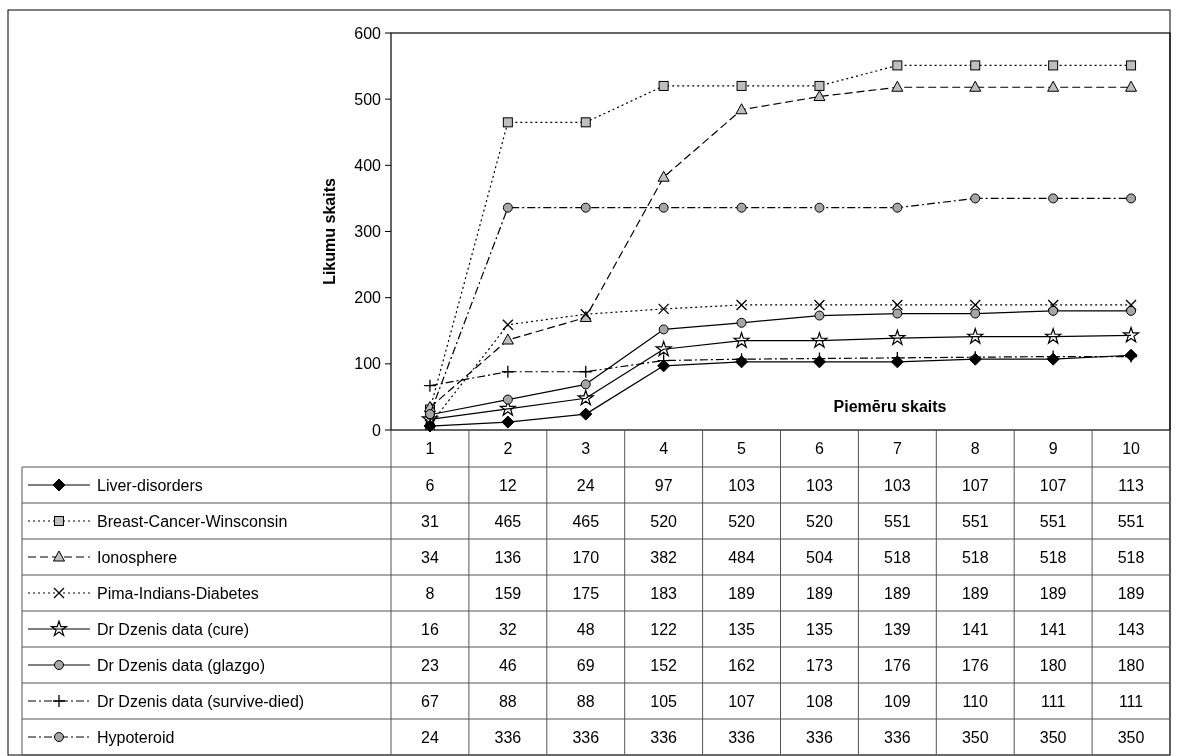 The width and height of the screenshot is (1177, 756). I want to click on data-label: 175, so click(586, 593).